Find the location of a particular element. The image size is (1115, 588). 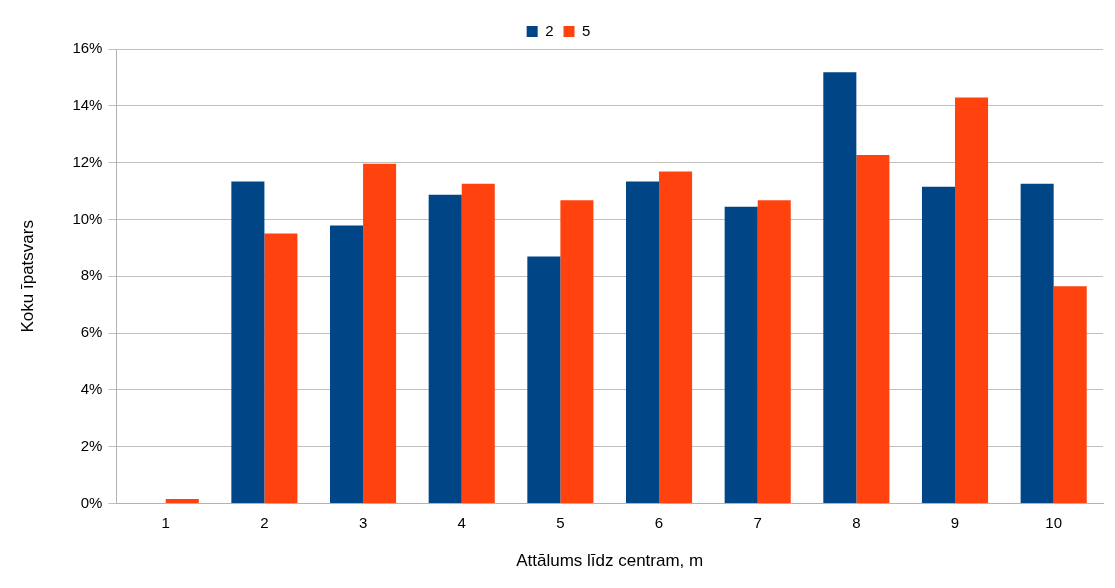

y-tick-label: 12% is located at coordinates (87, 161).